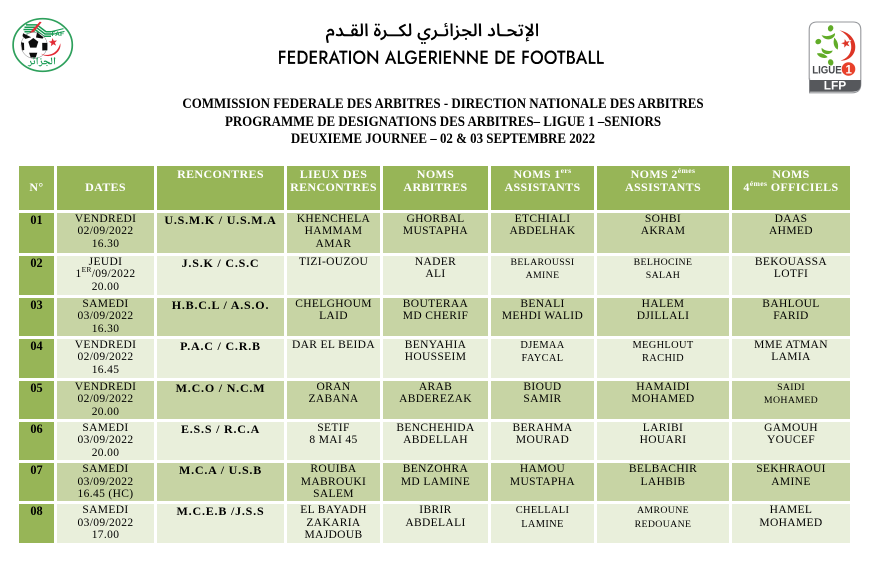 This screenshot has height=561, width=880. I want to click on svg-text: LFP, so click(835, 85).